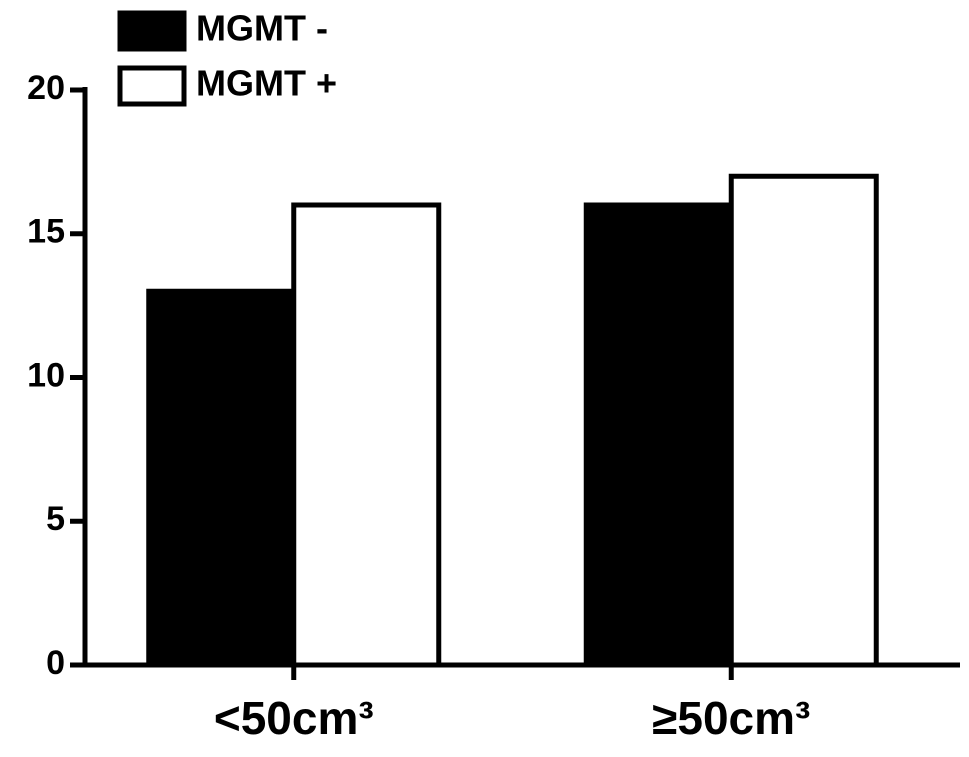 Image resolution: width=969 pixels, height=757 pixels. Describe the element at coordinates (55, 519) in the screenshot. I see `y-tick-label: 5` at that location.